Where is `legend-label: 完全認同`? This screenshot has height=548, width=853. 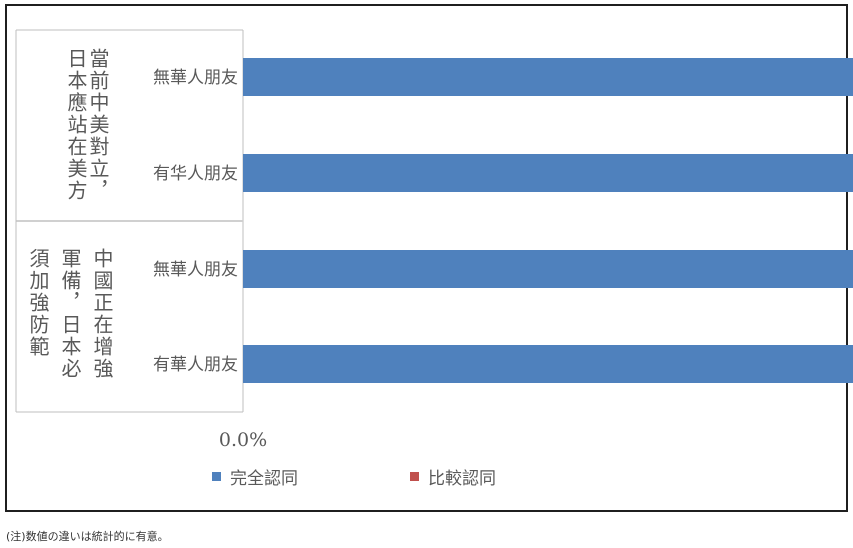 legend-label: 完全認同 is located at coordinates (264, 479).